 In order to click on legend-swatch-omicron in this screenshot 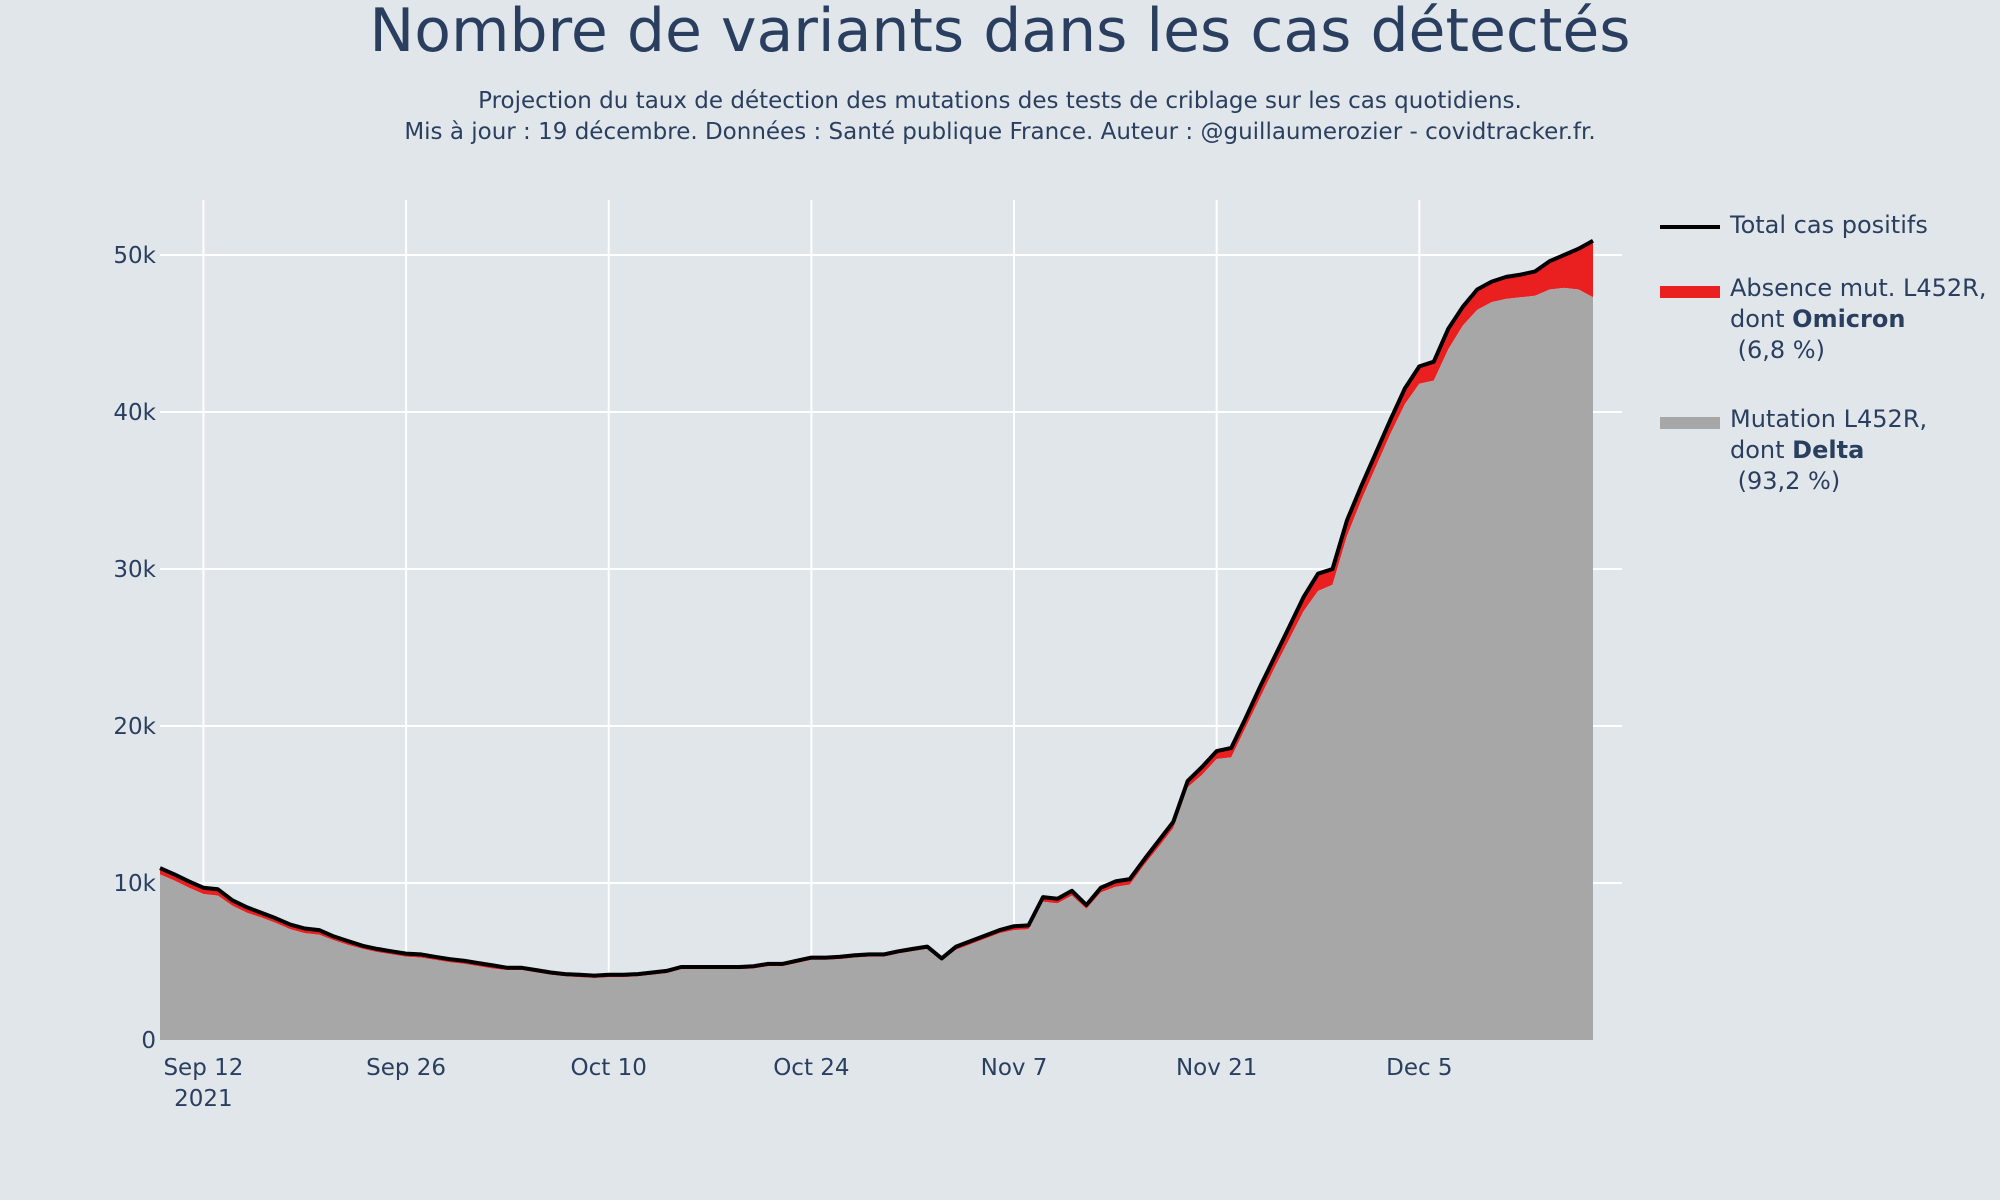, I will do `click(1690, 292)`.